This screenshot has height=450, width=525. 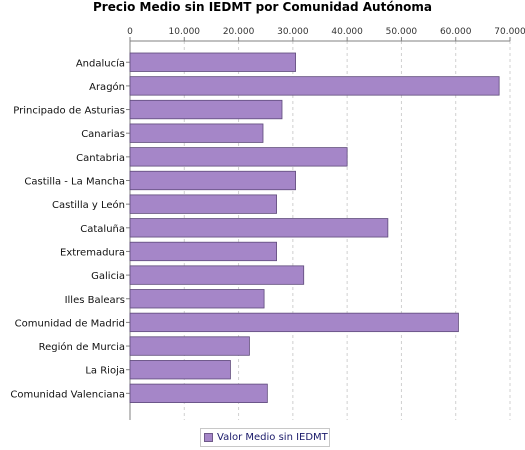 I want to click on x-tick-label: 10.000, so click(x=185, y=32).